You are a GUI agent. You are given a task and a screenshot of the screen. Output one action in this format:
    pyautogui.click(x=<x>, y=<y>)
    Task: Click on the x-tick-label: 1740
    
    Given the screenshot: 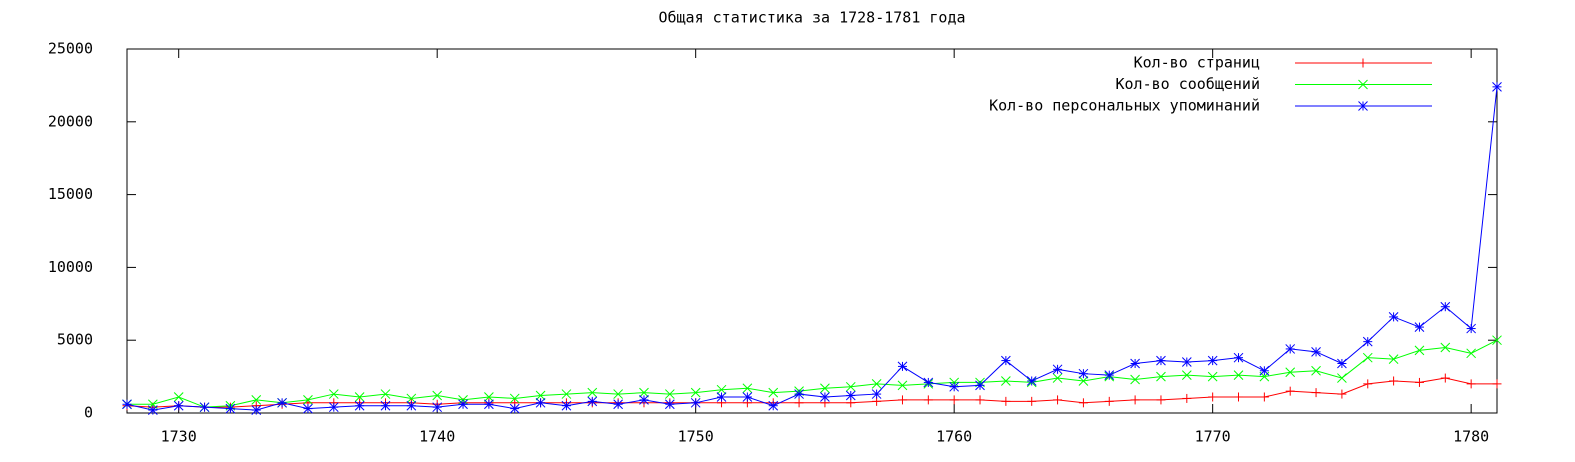 What is the action you would take?
    pyautogui.click(x=437, y=437)
    